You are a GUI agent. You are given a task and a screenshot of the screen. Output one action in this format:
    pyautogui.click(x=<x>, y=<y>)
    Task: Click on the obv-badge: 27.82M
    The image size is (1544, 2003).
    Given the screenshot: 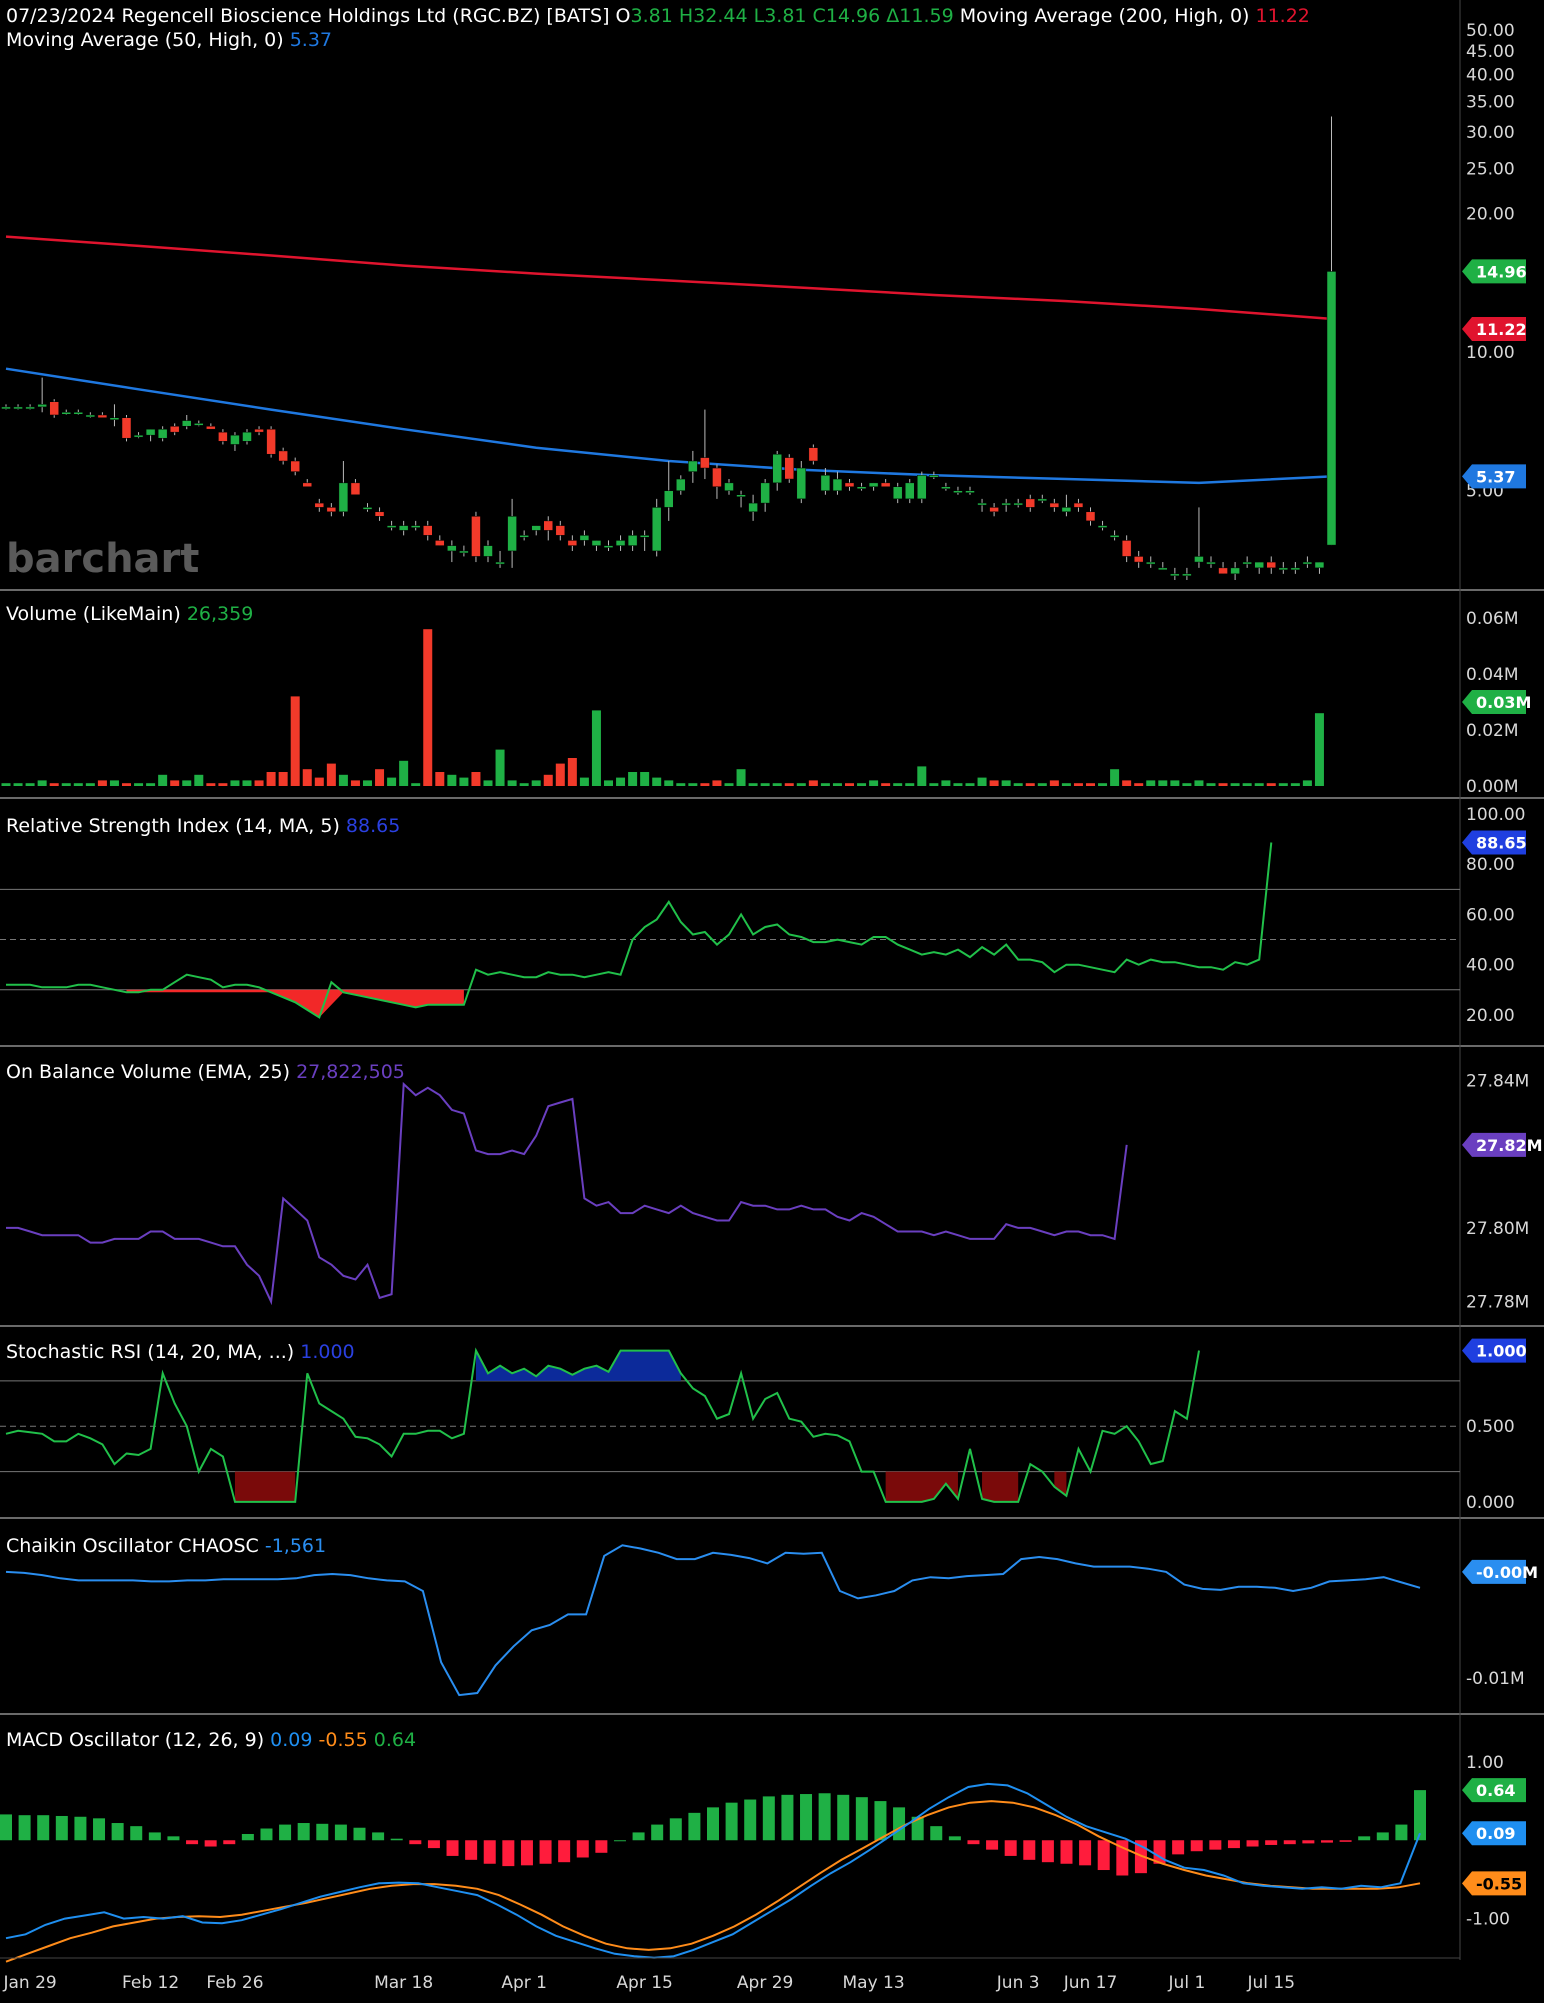 What is the action you would take?
    pyautogui.click(x=1502, y=1144)
    